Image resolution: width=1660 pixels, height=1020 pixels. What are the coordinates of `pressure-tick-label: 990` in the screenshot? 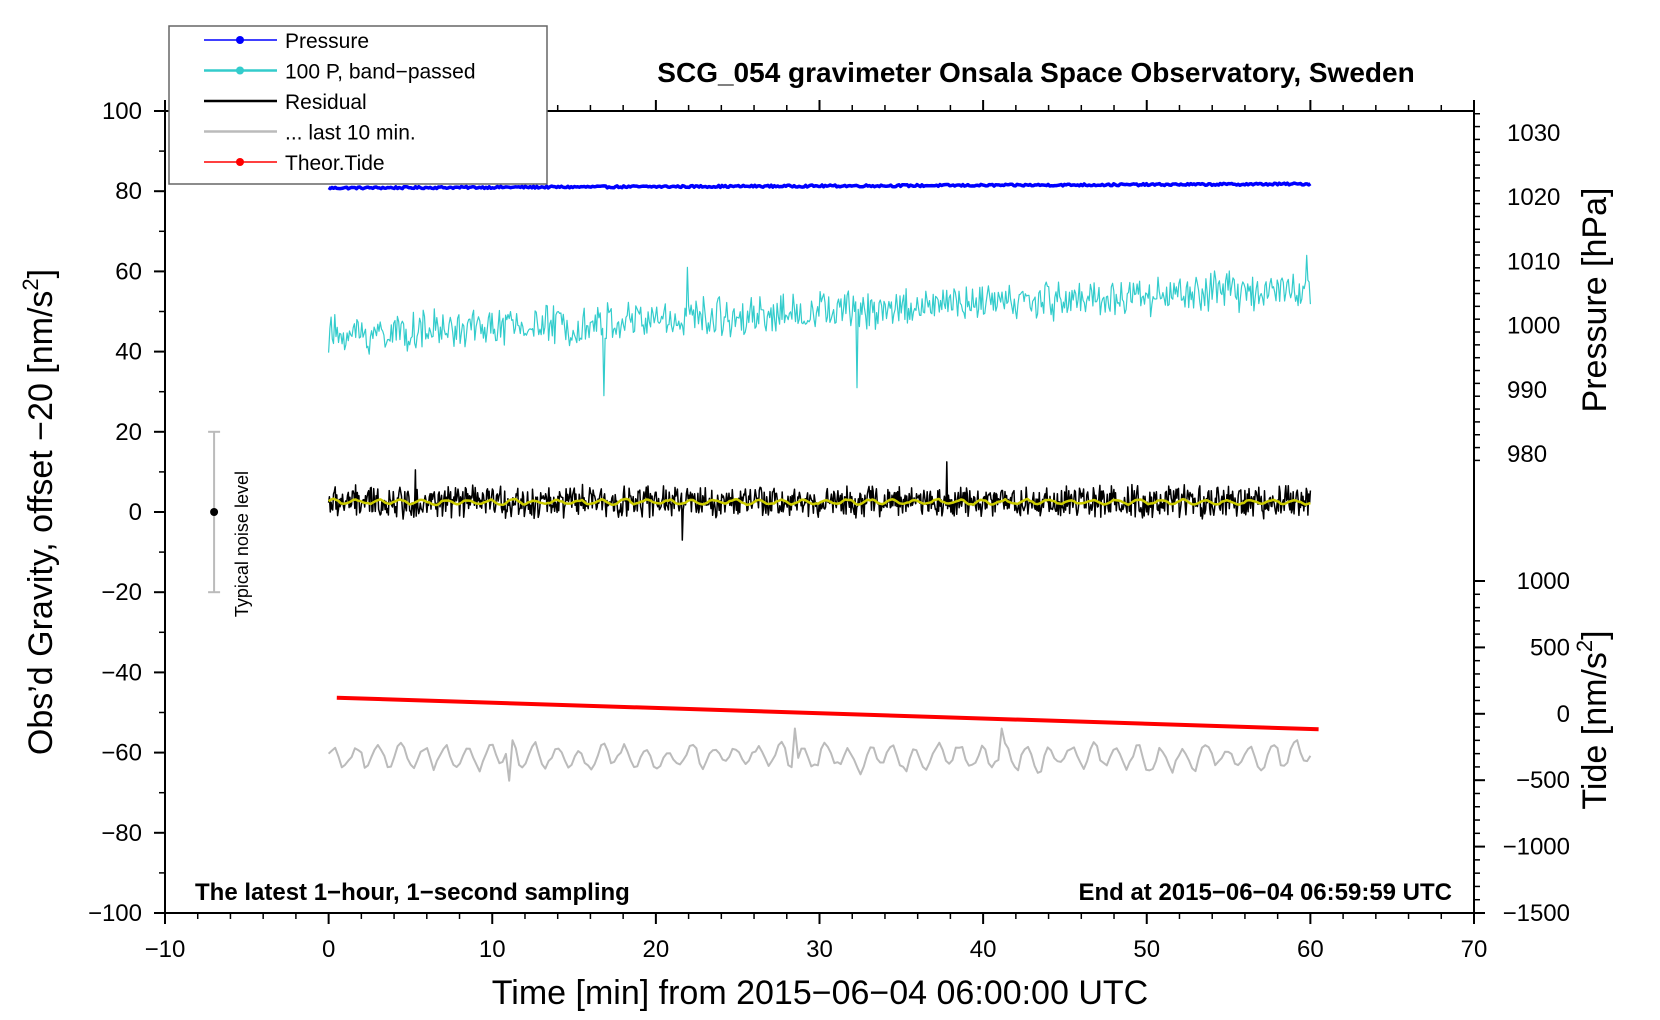 It's located at (1527, 390).